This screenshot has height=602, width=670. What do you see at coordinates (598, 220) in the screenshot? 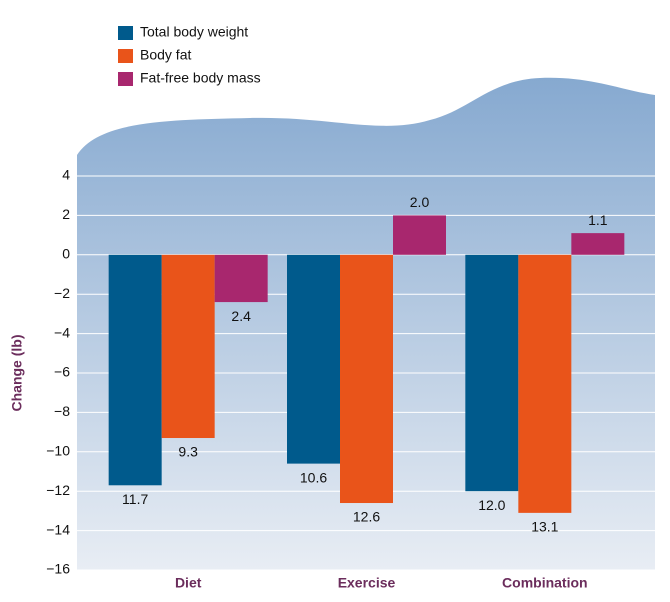
I see `value-label: 1.1` at bounding box center [598, 220].